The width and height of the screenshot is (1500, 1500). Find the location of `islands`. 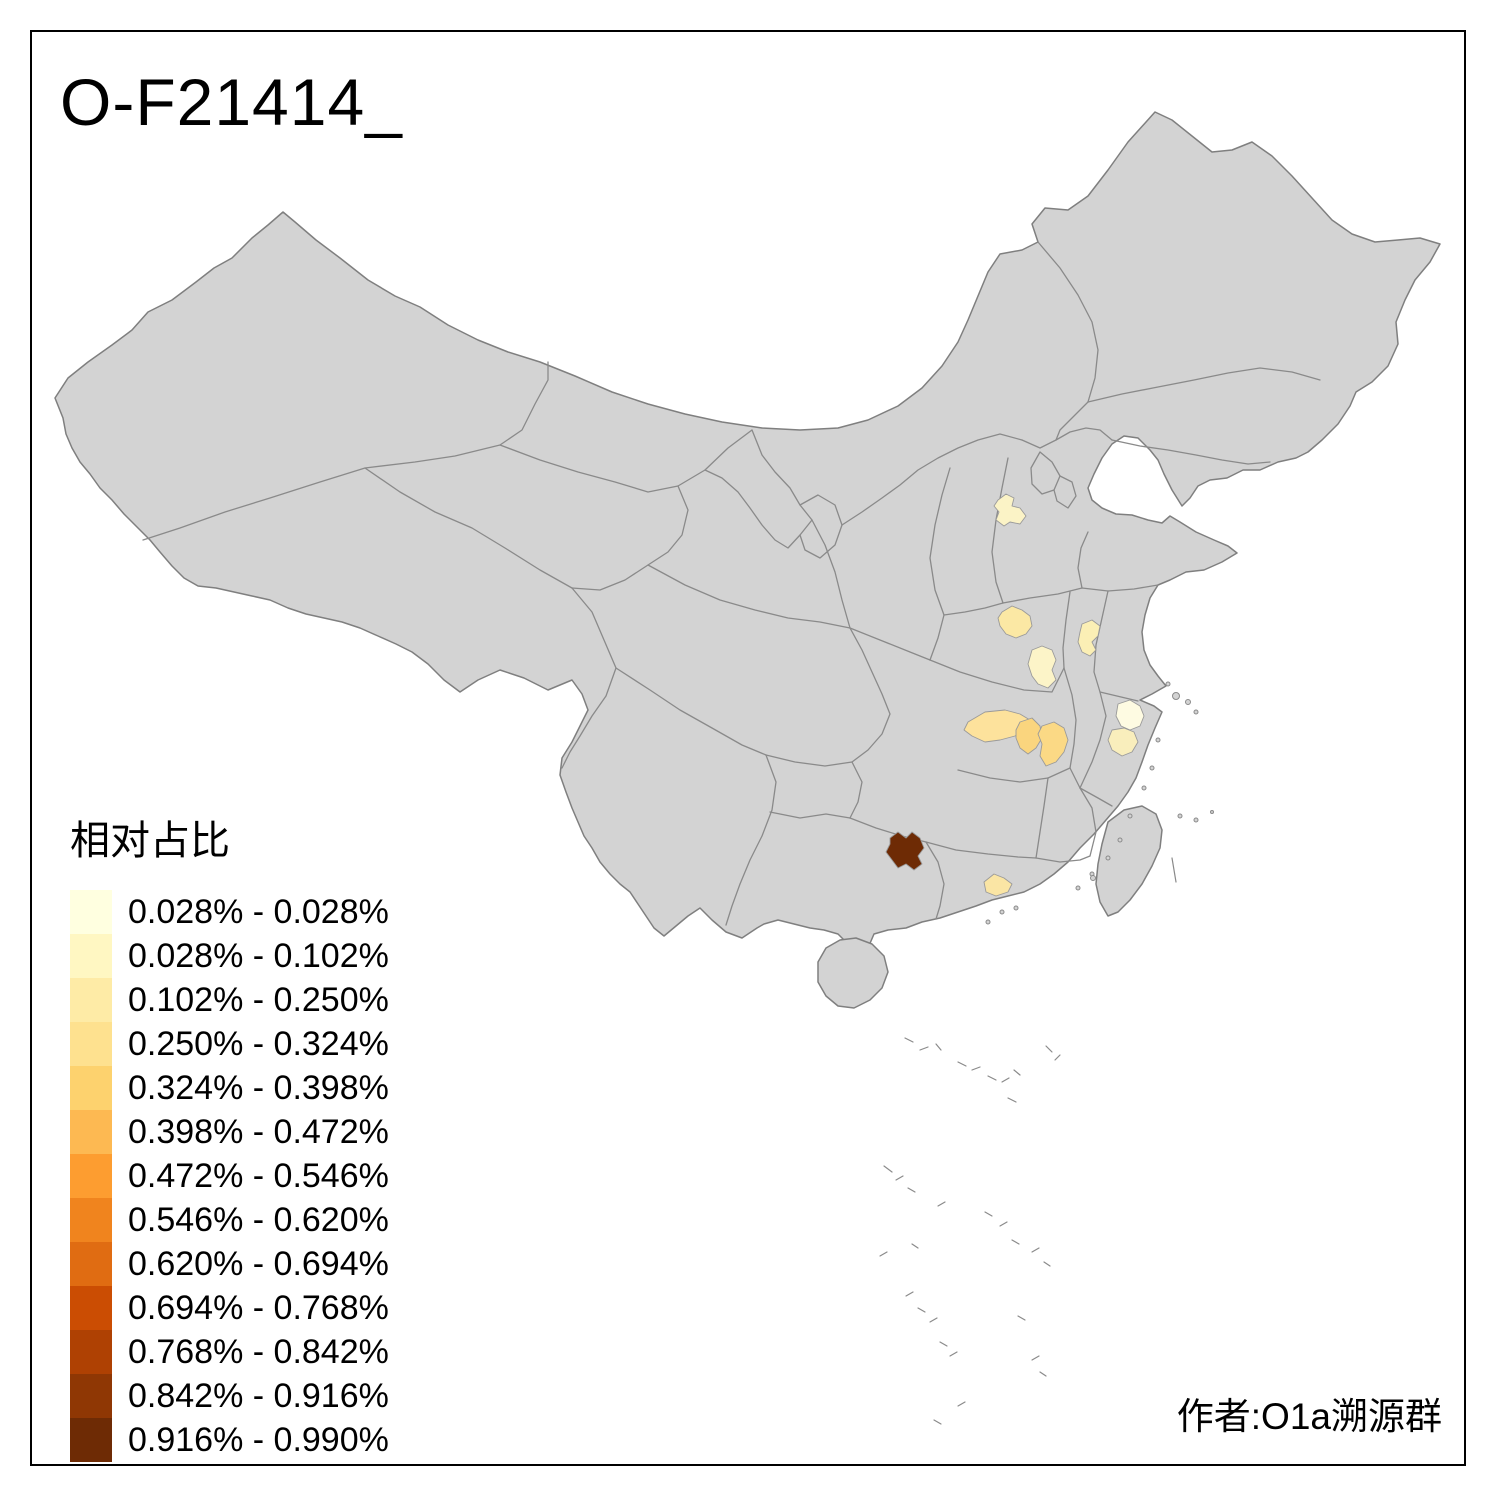

islands is located at coordinates (1015, 845).